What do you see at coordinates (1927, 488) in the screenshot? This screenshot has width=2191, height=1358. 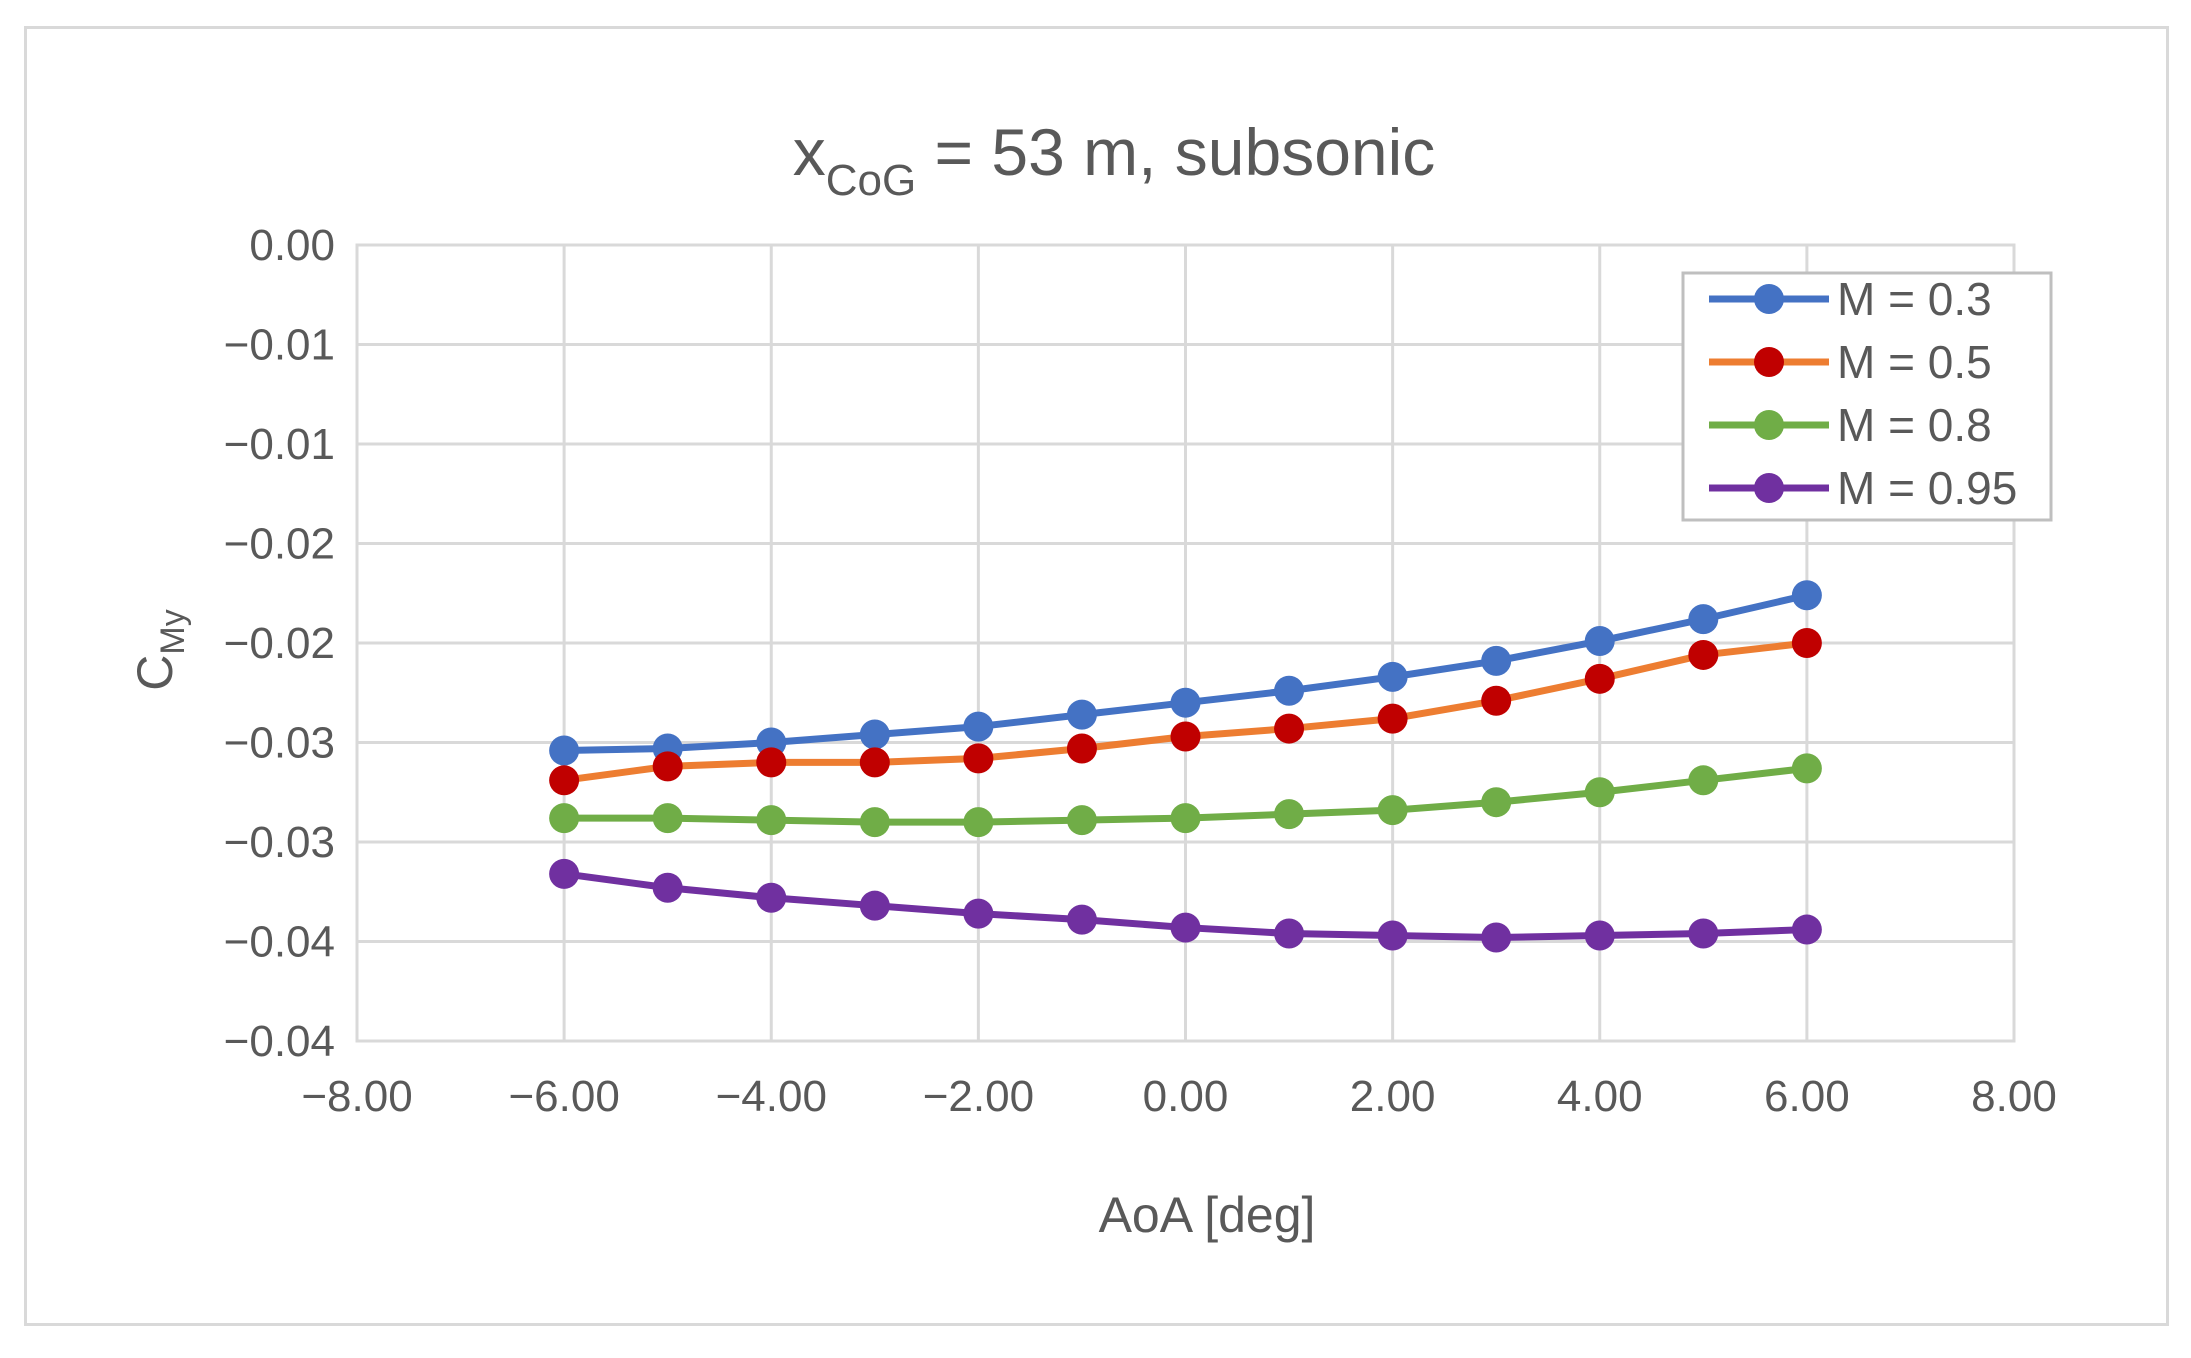 I see `legend-label: M = 0.95` at bounding box center [1927, 488].